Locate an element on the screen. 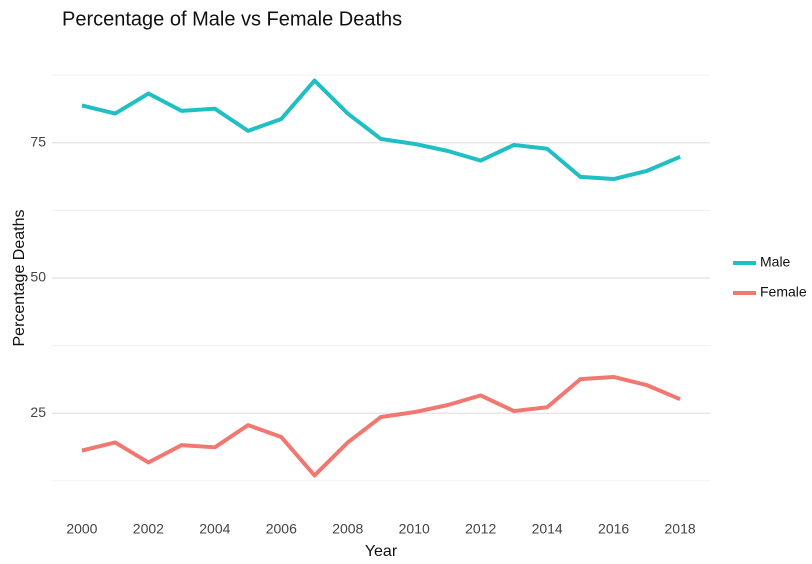 Image resolution: width=812 pixels, height=564 pixels. y-tick-label: 50 is located at coordinates (38, 277).